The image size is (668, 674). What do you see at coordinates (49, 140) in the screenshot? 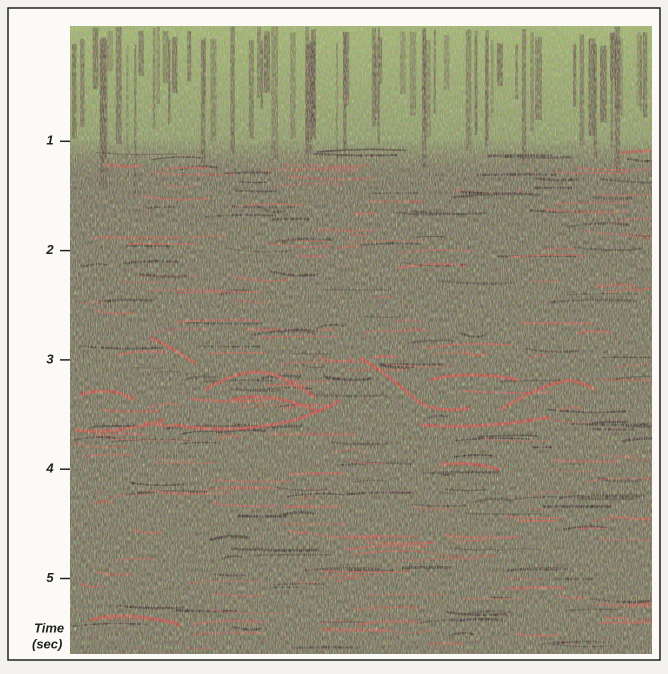
I see `tick-label: 1` at bounding box center [49, 140].